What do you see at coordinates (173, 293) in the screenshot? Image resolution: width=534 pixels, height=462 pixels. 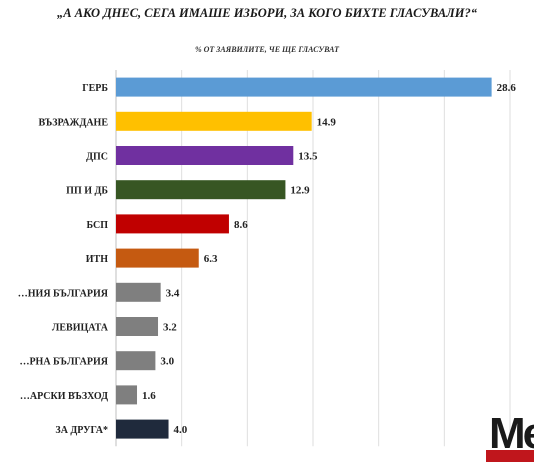 I see `value-label: 3.4` at bounding box center [173, 293].